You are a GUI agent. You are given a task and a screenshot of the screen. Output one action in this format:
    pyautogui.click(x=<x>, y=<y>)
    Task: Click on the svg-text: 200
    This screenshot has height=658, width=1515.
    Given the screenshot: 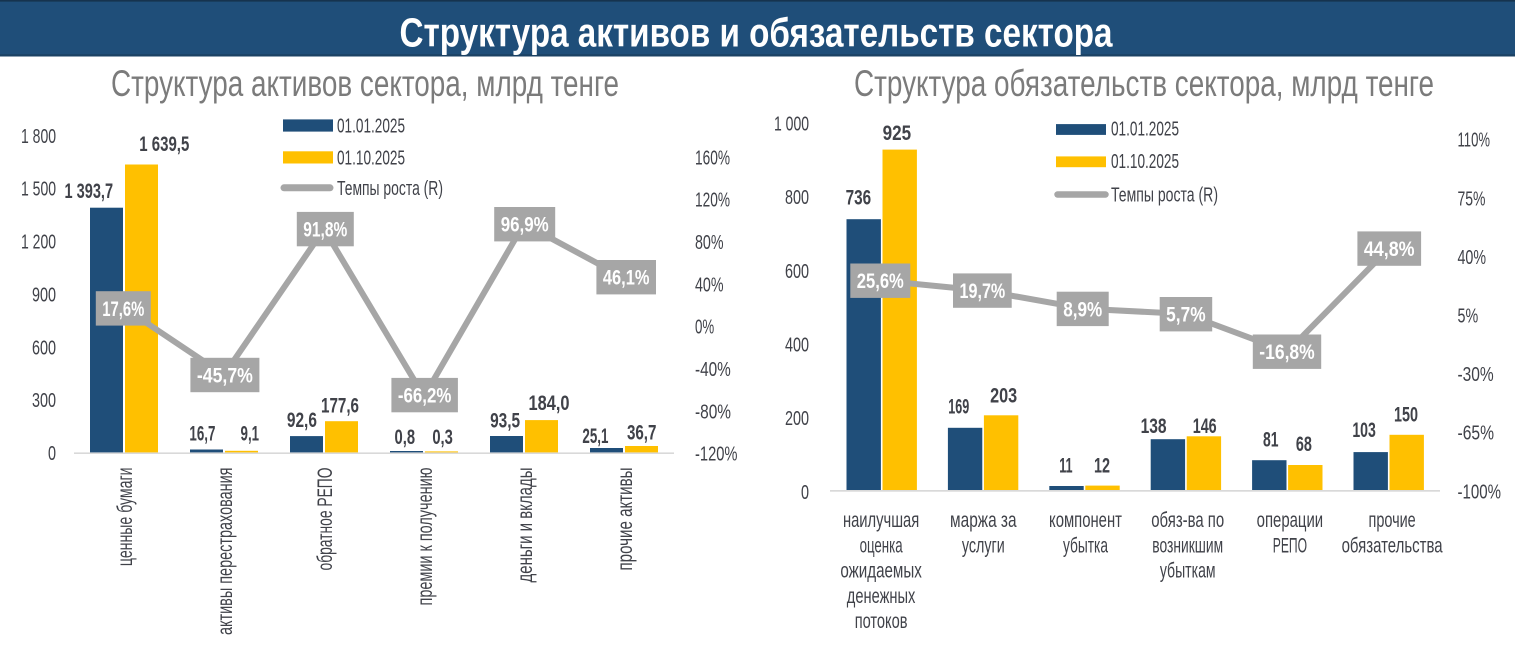 What is the action you would take?
    pyautogui.click(x=797, y=418)
    